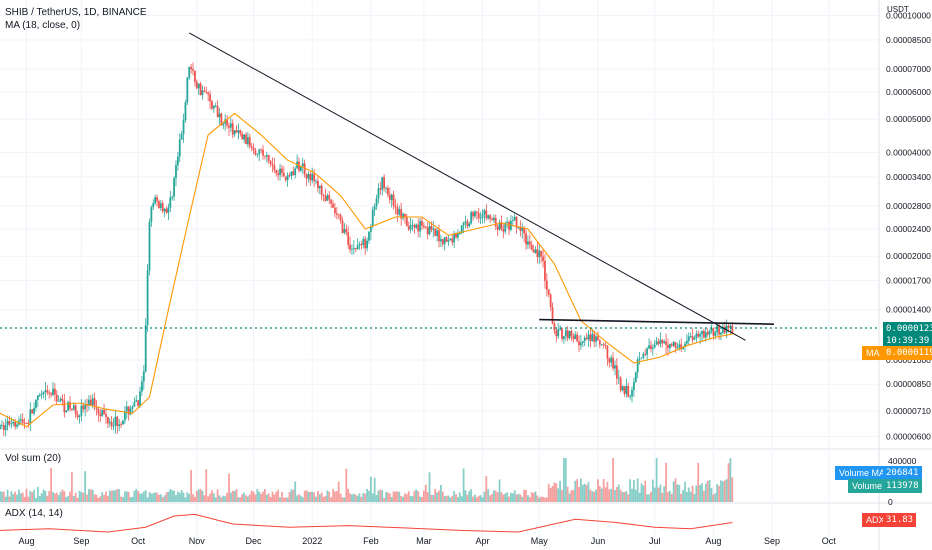 The image size is (932, 550). What do you see at coordinates (908, 119) in the screenshot?
I see `price-axis-label: 0.00005000` at bounding box center [908, 119].